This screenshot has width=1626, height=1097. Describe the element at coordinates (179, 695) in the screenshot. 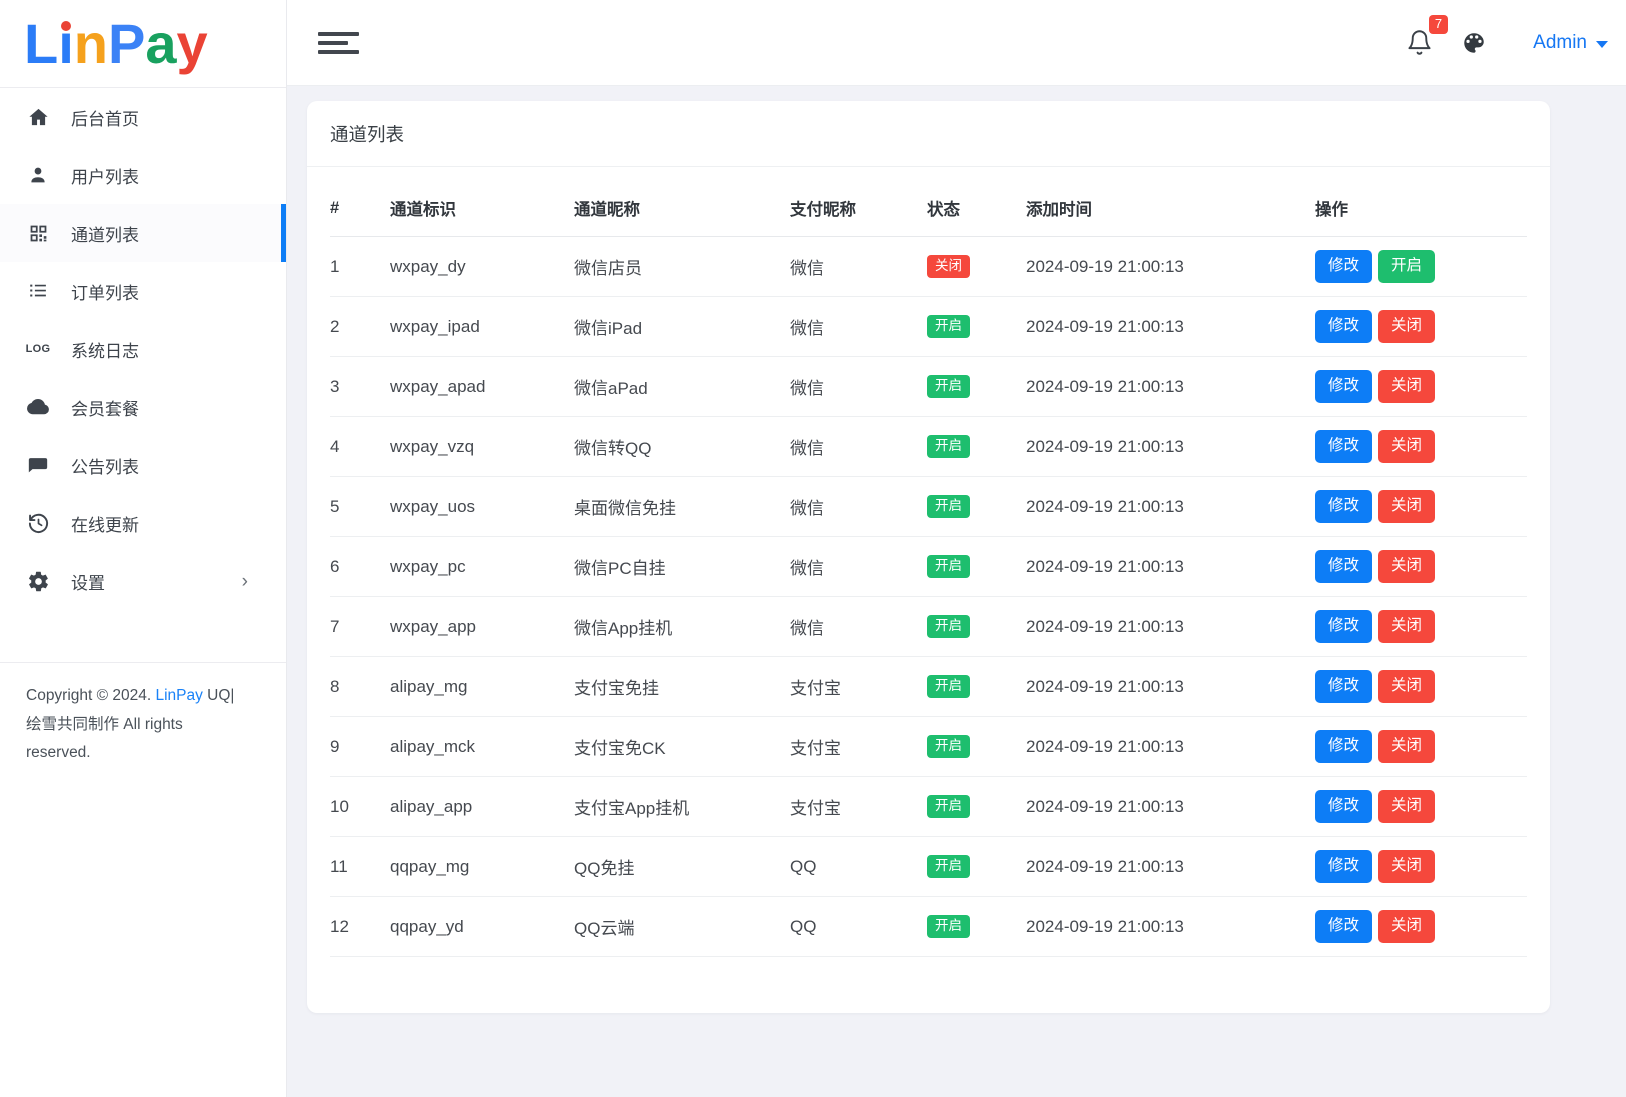

I see `linpay-link: LinPay` at that location.